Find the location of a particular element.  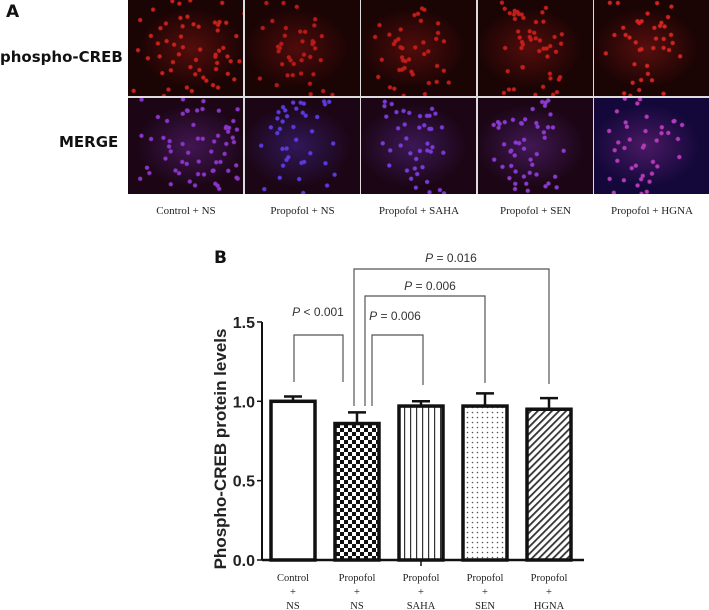

column-label: Propofol + NS is located at coordinates (302, 211).